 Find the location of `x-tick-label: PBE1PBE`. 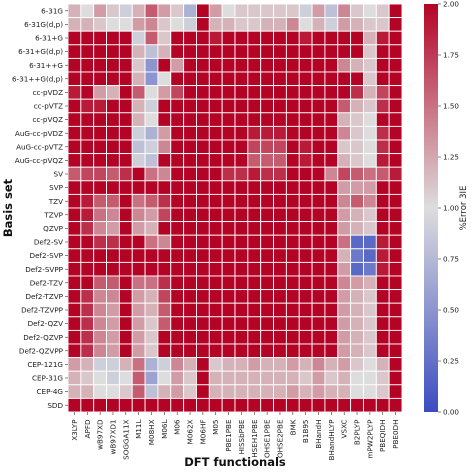

x-tick-label: PBE1PBE is located at coordinates (228, 435).